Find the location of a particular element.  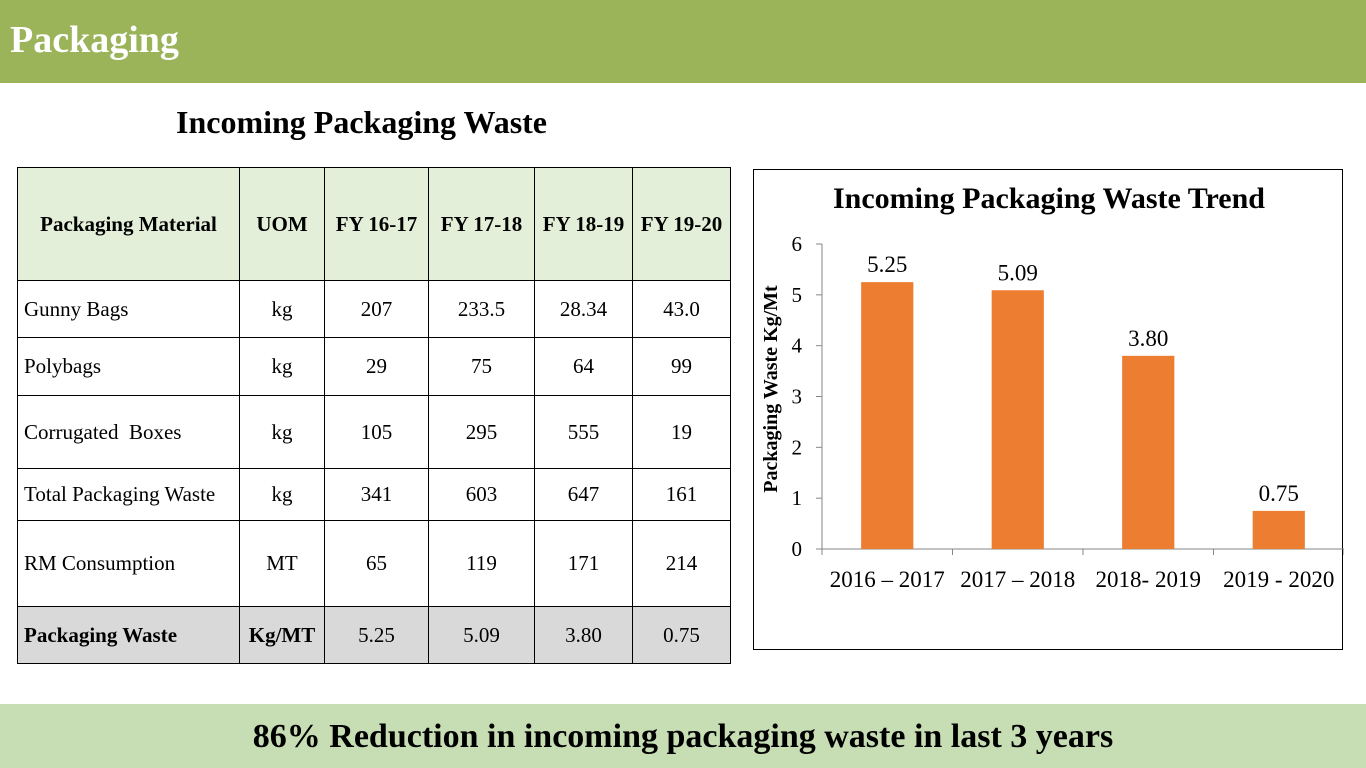

bars: 5.25 5.09 3.80 0.75 is located at coordinates (1083, 400).